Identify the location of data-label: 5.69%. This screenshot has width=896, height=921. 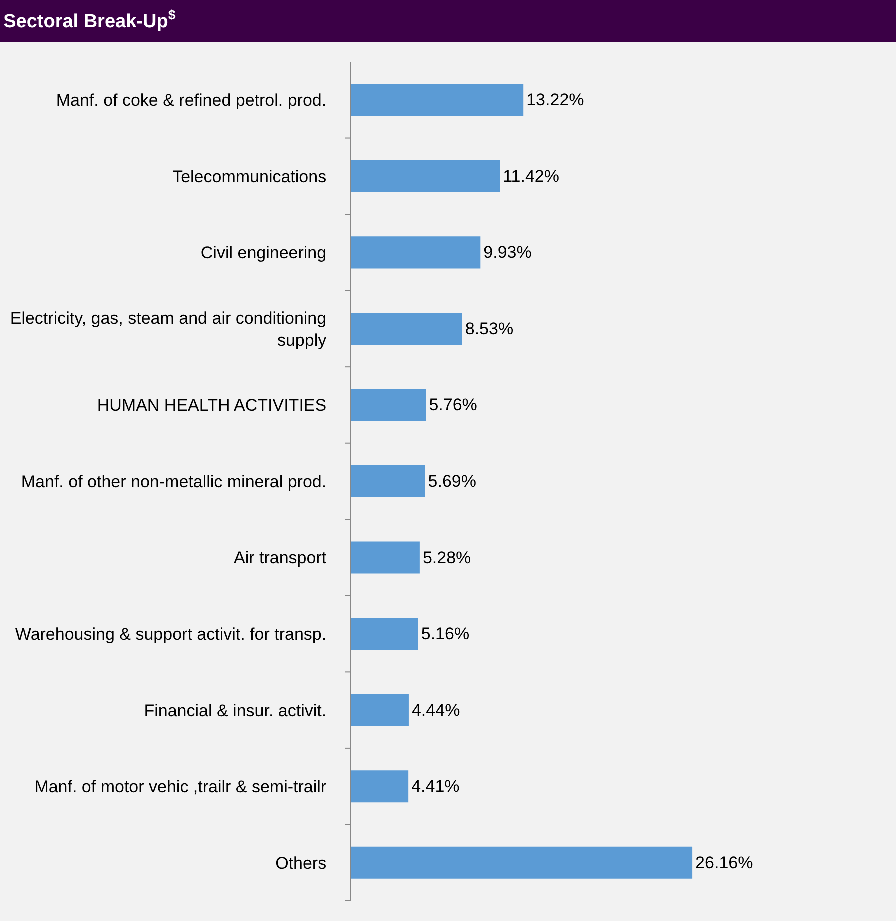
(452, 481).